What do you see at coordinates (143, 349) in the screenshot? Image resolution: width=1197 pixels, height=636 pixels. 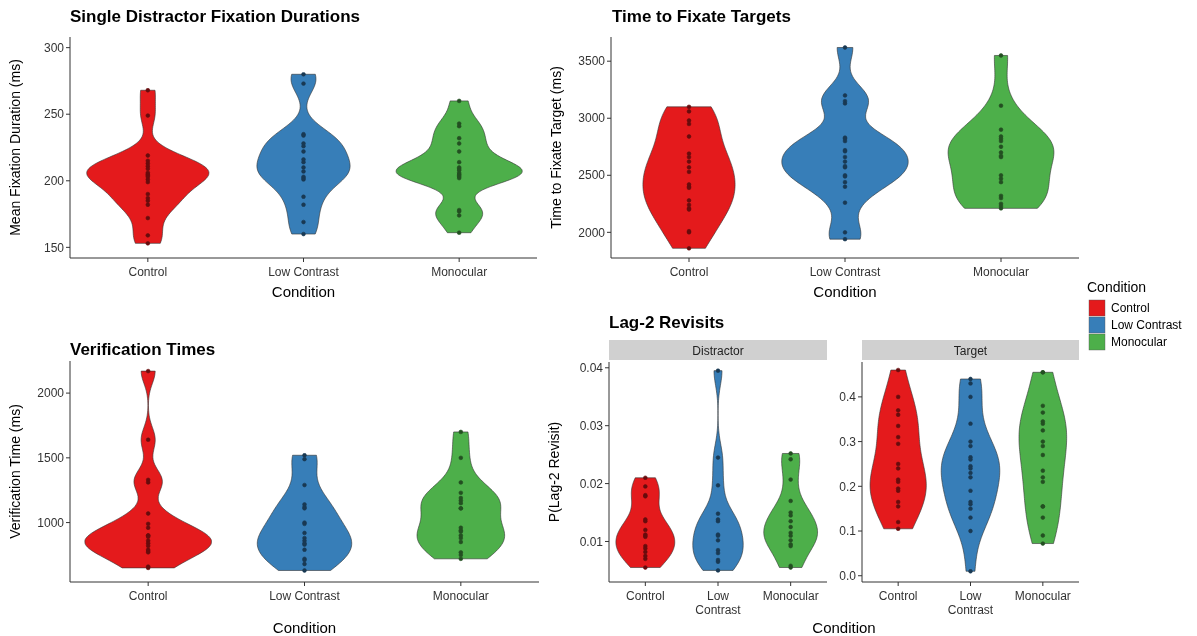 I see `chart-title: Verification Times` at bounding box center [143, 349].